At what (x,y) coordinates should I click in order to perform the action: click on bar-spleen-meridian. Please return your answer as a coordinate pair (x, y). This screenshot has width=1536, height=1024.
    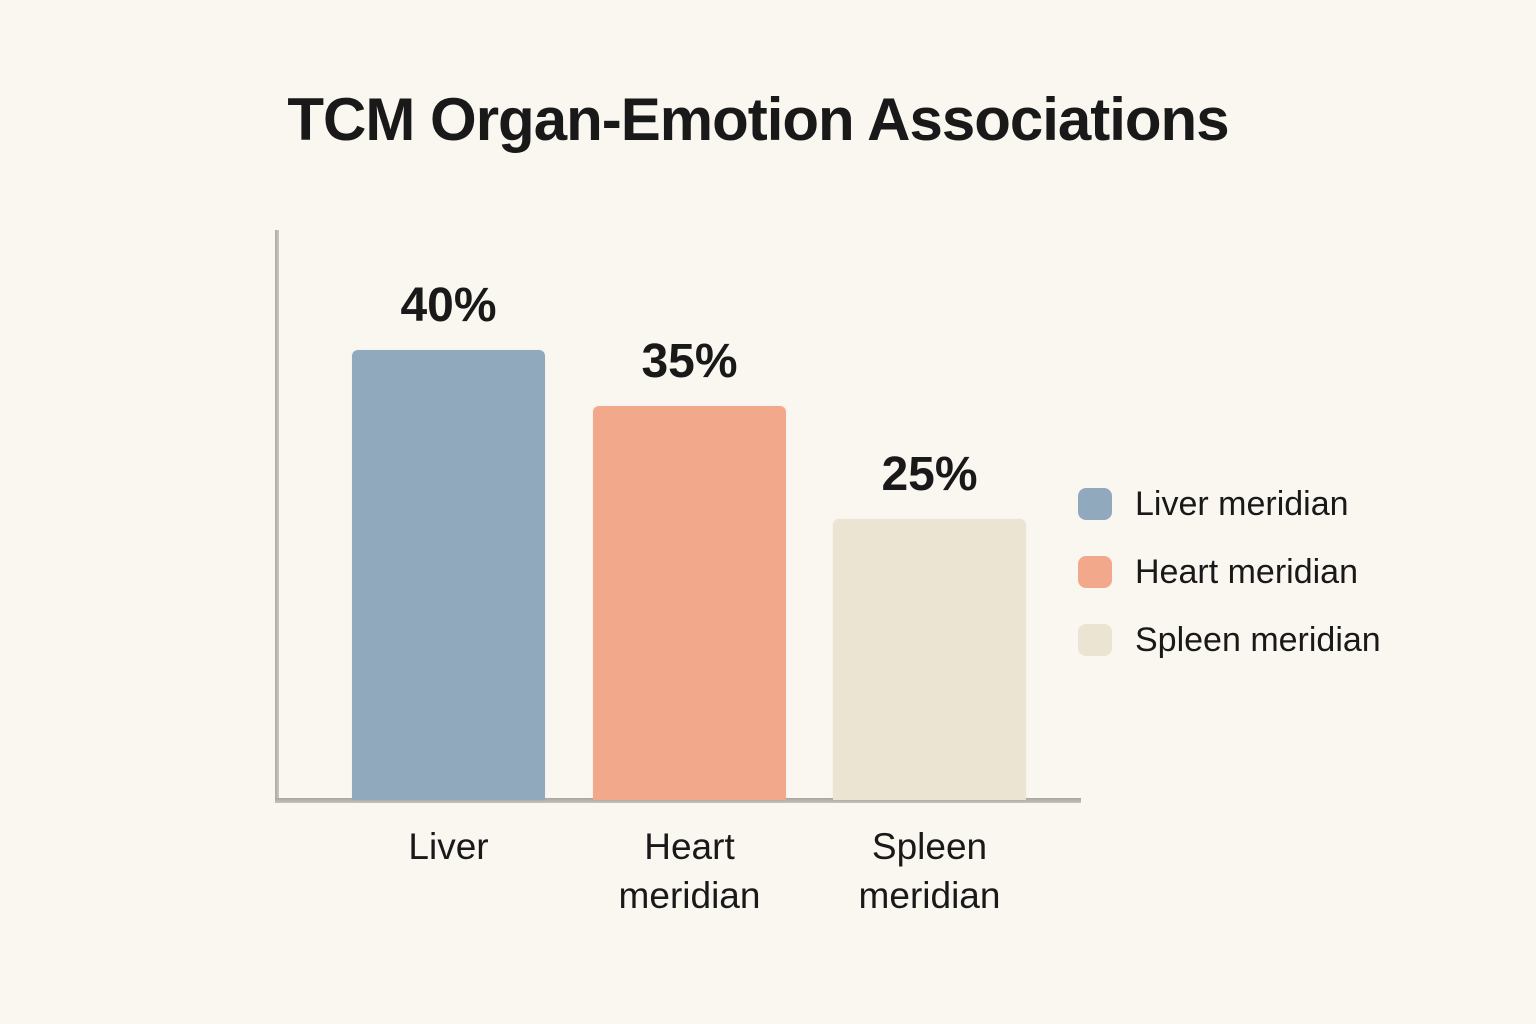
    Looking at the image, I should click on (929, 659).